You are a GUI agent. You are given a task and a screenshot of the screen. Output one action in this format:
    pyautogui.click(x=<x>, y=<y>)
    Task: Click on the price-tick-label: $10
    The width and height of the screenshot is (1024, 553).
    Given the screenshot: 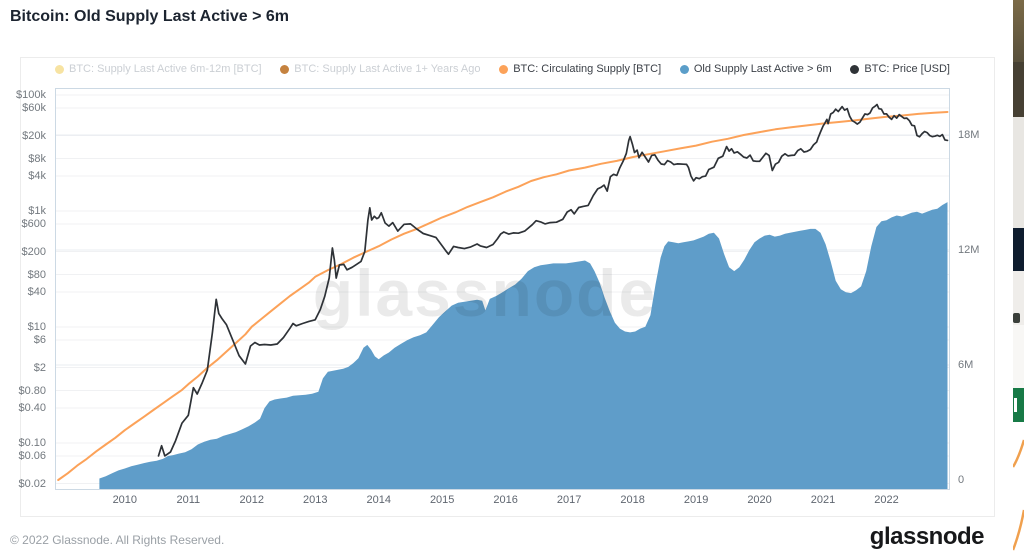 What is the action you would take?
    pyautogui.click(x=36, y=327)
    